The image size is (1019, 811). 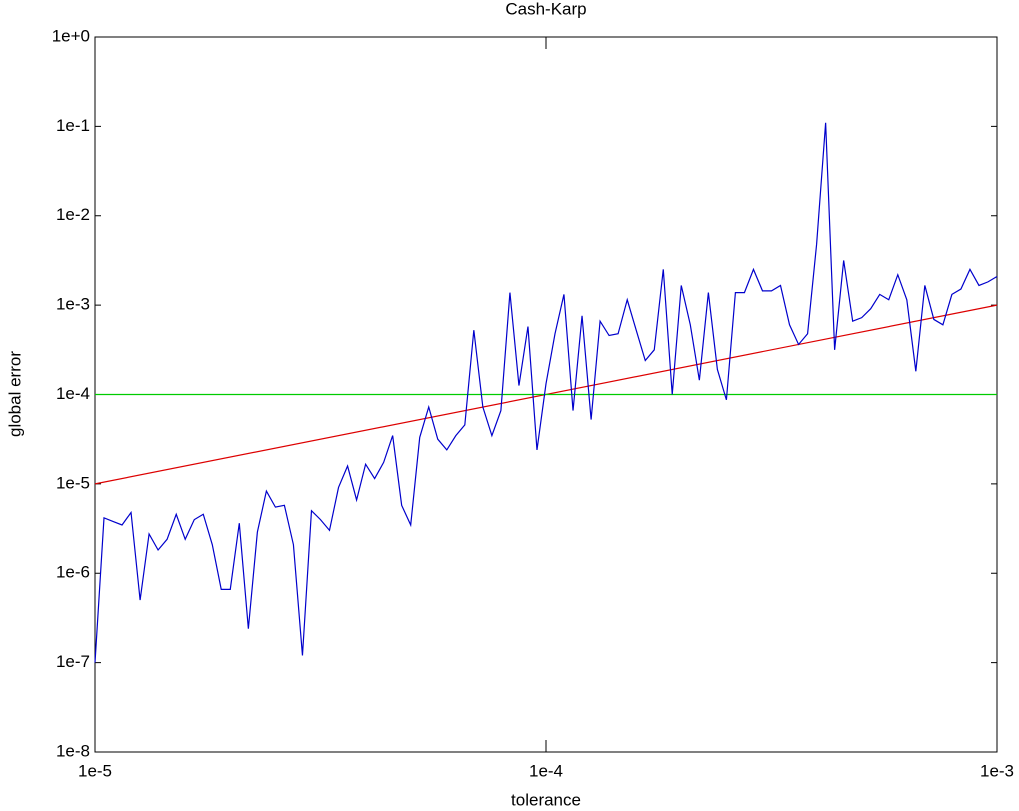 I want to click on x-tick-label: 1e-3, so click(x=997, y=770).